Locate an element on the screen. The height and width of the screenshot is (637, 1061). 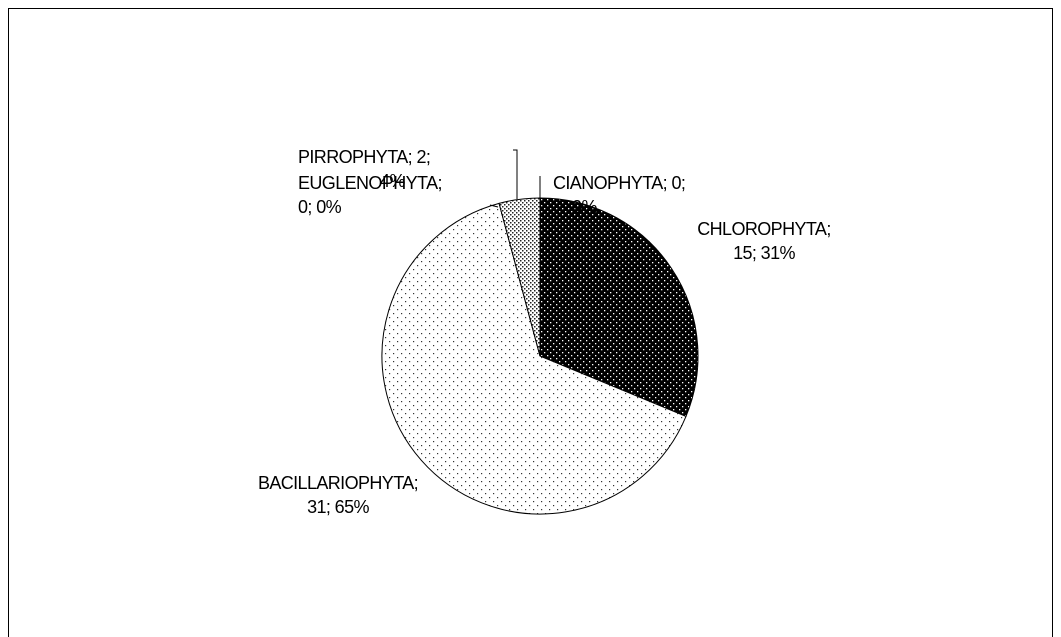
data-label: EUGLENOPHYTA; 0; 0% is located at coordinates (370, 195).